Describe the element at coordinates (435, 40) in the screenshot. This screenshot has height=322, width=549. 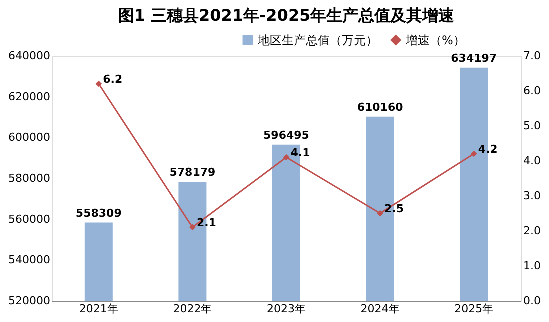
I see `legend-label: 增速（%）` at that location.